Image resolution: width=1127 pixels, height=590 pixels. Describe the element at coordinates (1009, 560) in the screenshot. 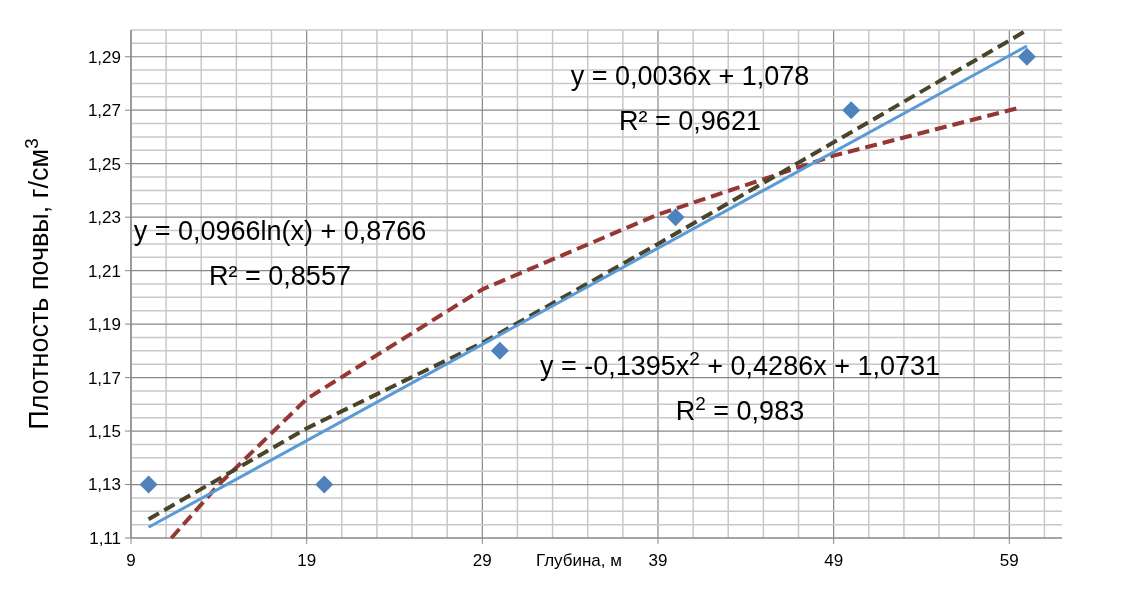

I see `x-tick-label: 59` at that location.